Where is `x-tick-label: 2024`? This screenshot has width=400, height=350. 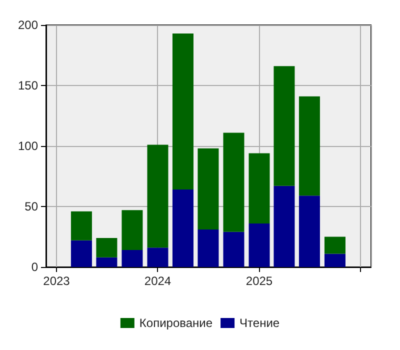 x-tick-label: 2024 is located at coordinates (158, 281).